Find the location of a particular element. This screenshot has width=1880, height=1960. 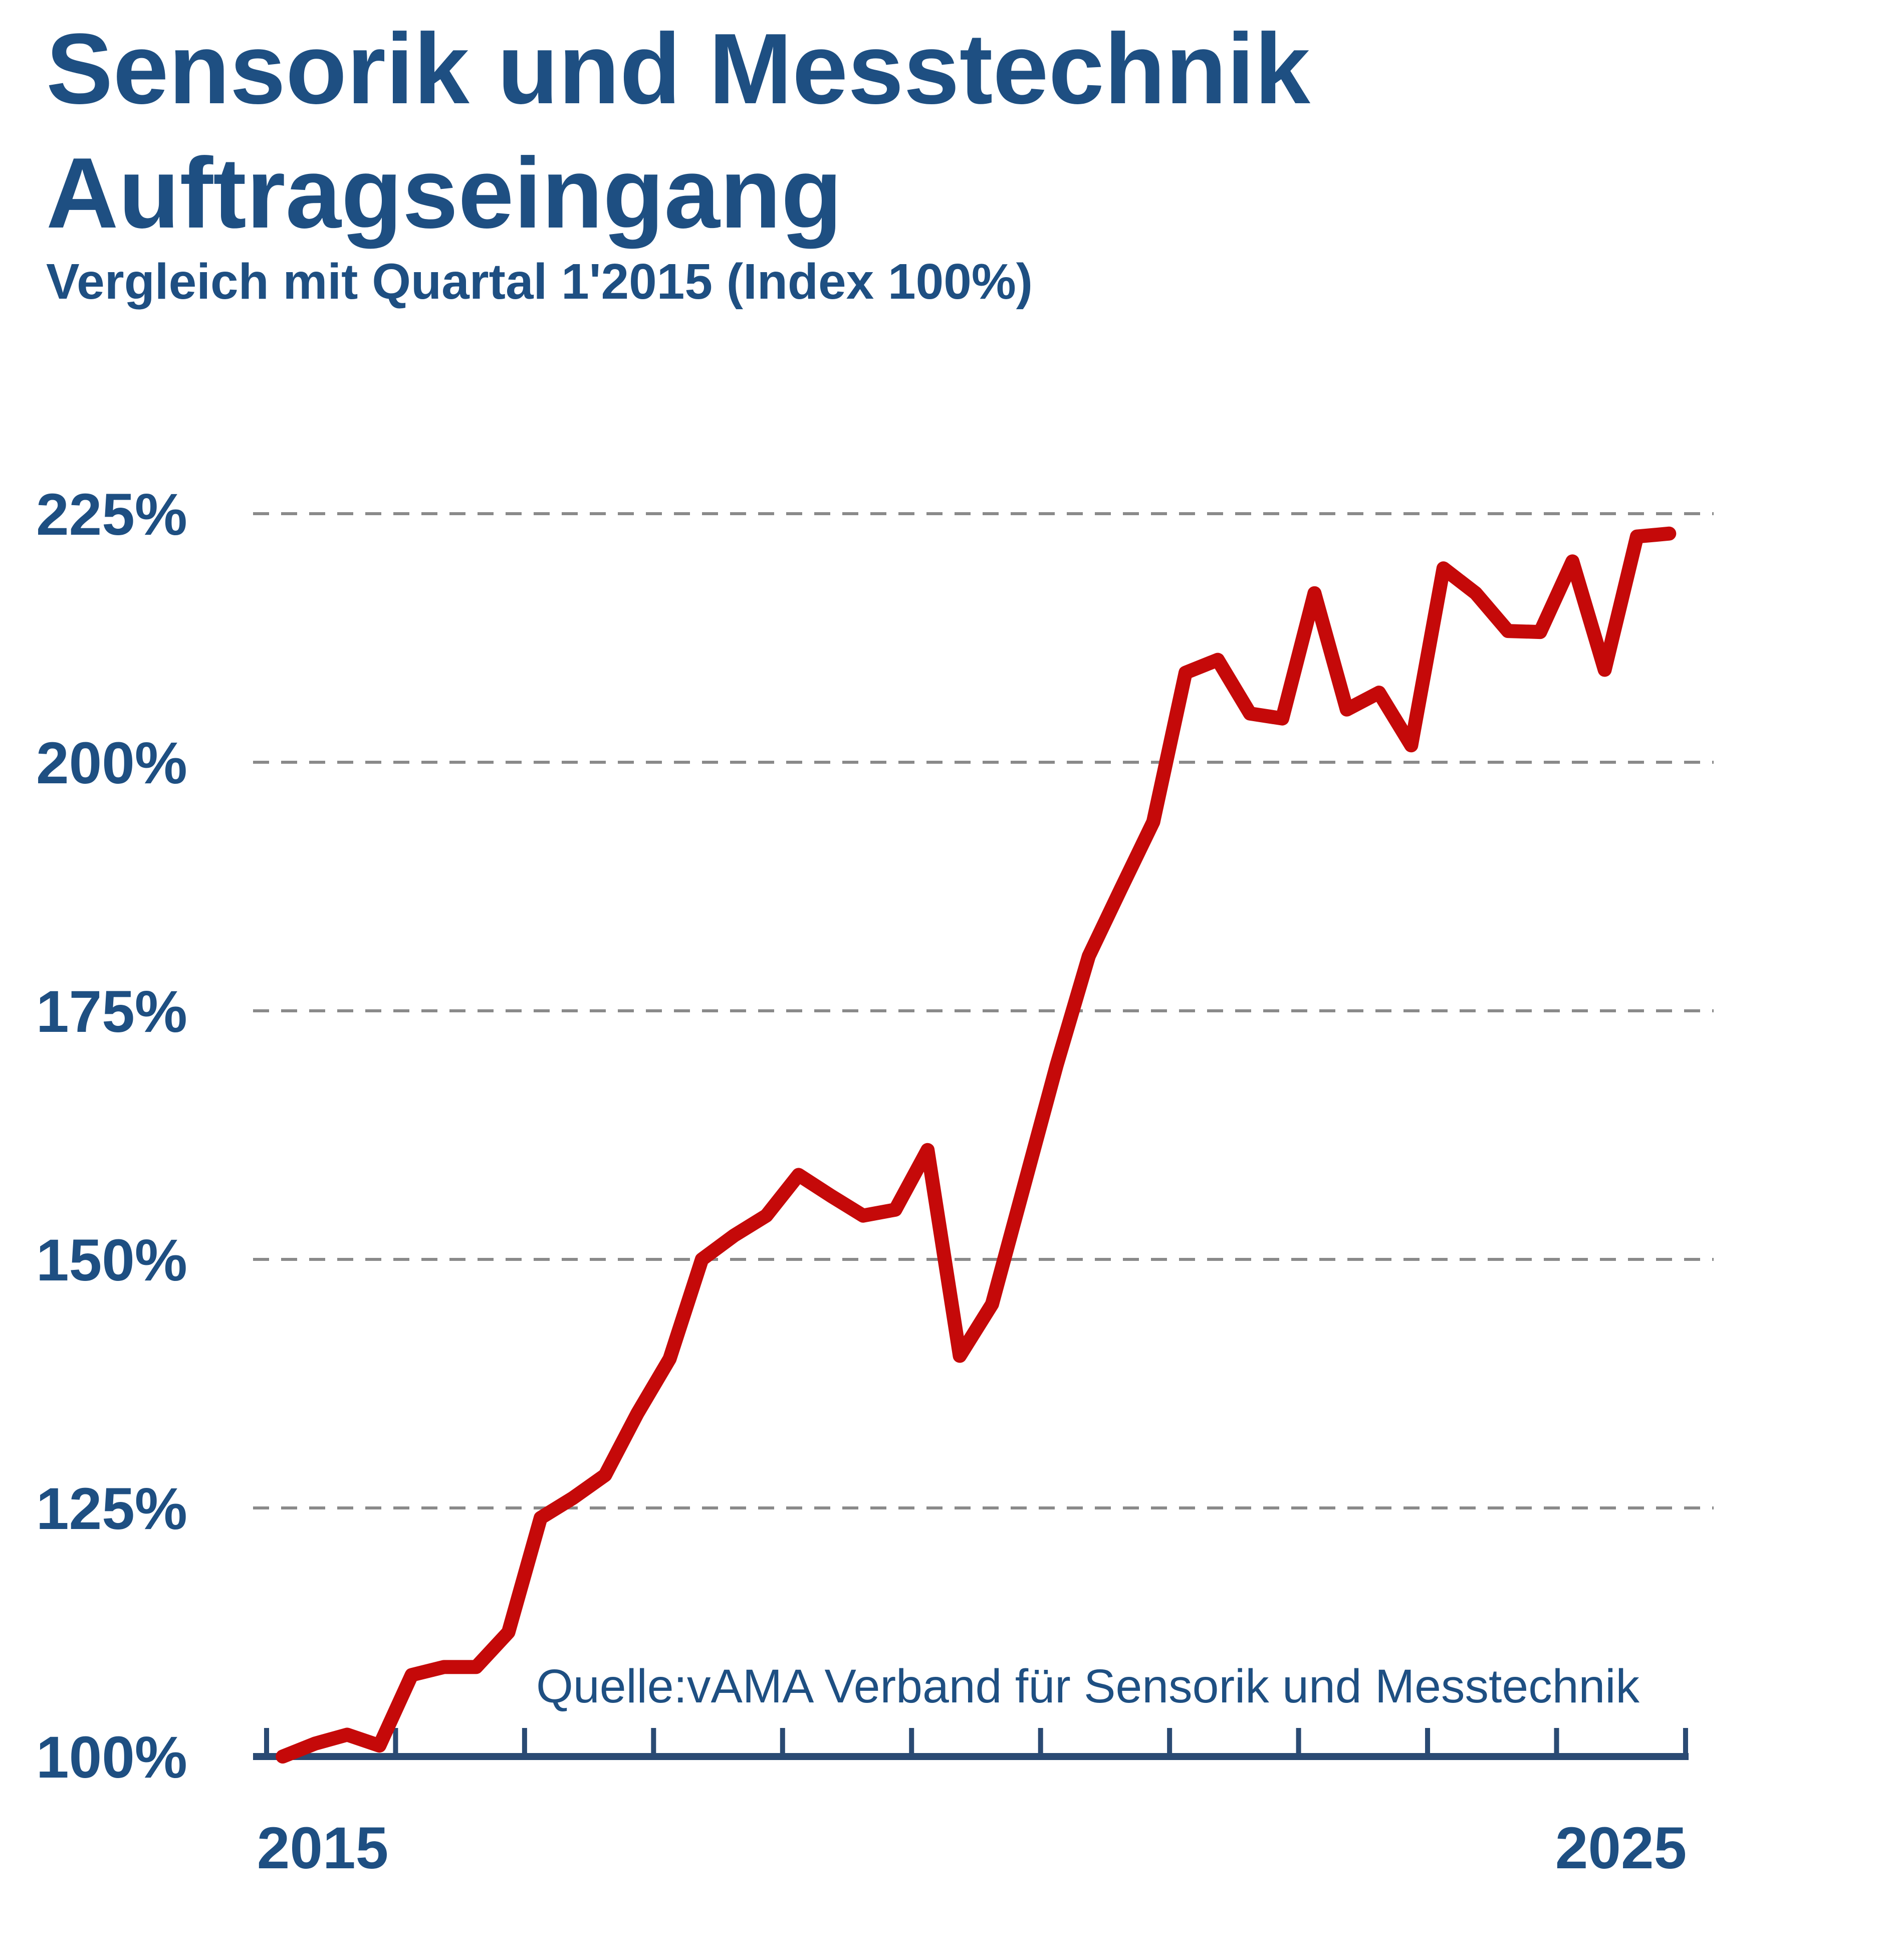

page-title-line1: Sensorik und Messtechnik is located at coordinates (678, 69).